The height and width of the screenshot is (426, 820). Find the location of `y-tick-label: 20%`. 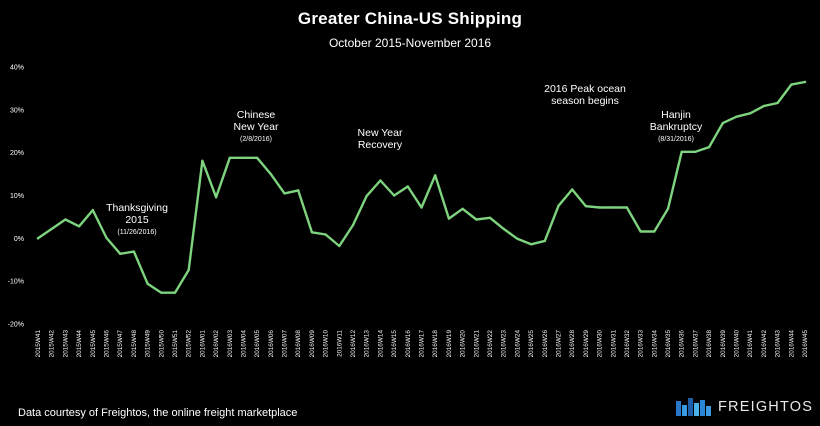

y-tick-label: 20% is located at coordinates (17, 153).